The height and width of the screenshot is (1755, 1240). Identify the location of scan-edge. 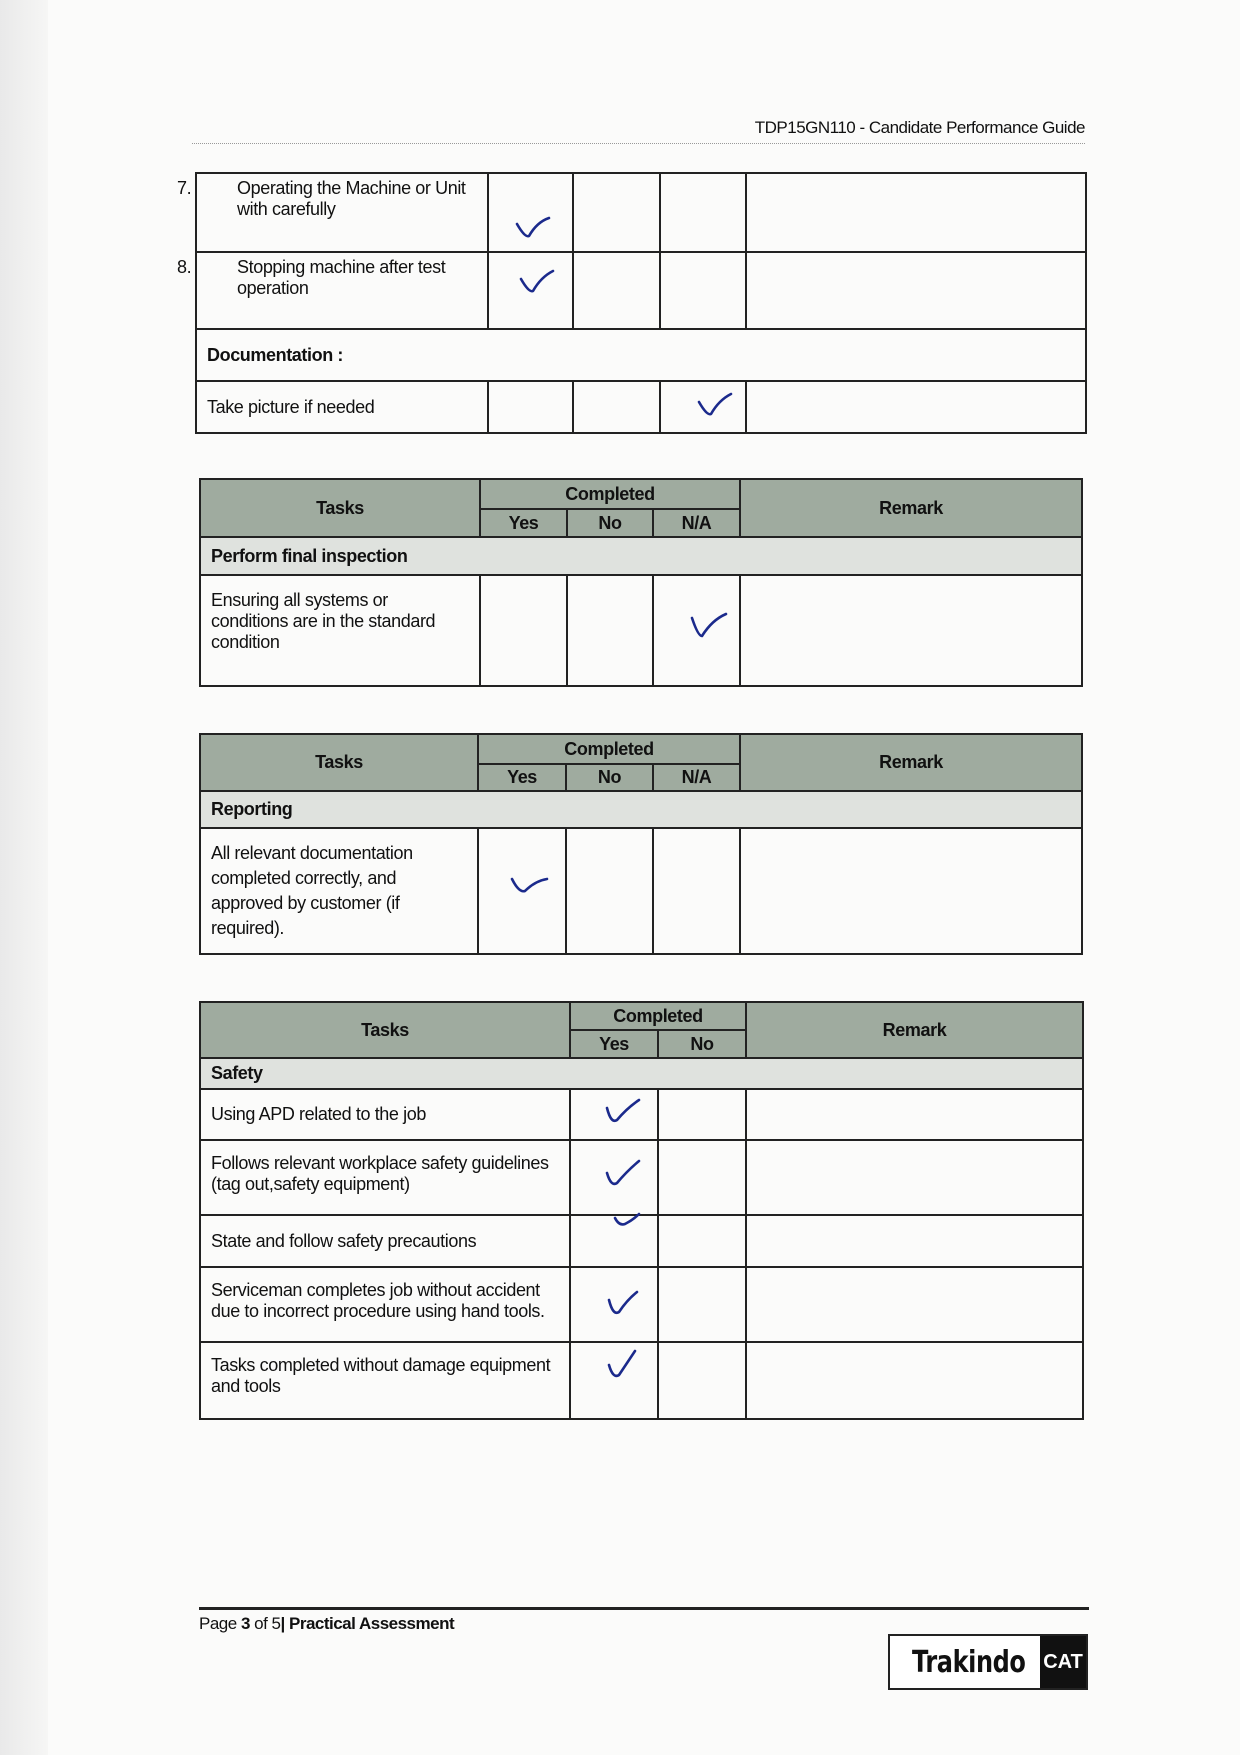
(24, 877).